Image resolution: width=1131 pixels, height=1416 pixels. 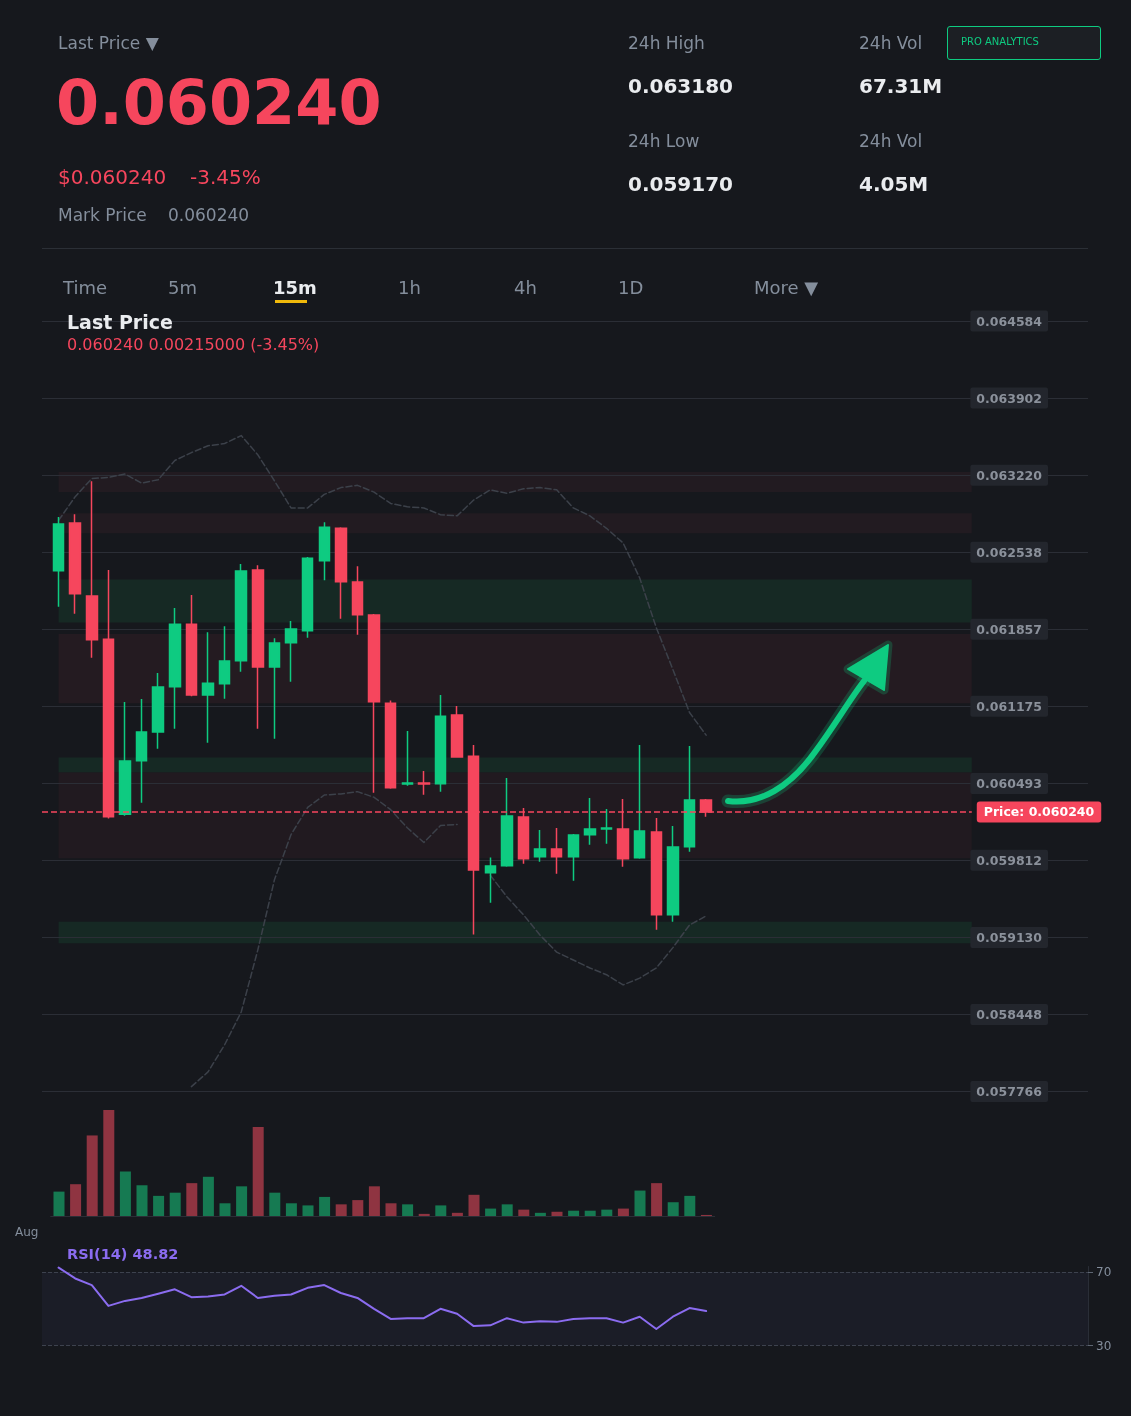 What do you see at coordinates (894, 184) in the screenshot?
I see `text: 4.05M` at bounding box center [894, 184].